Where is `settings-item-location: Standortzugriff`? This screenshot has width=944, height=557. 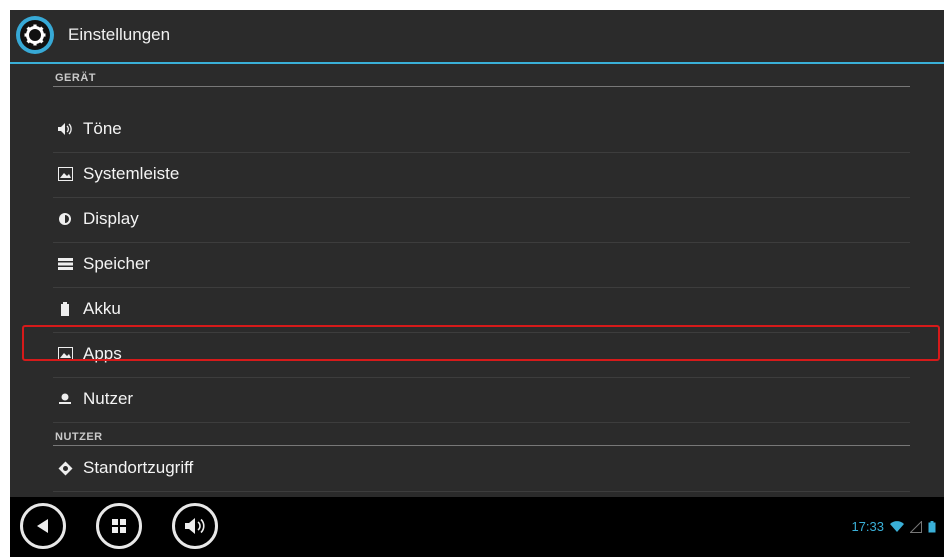
settings-item-location: Standortzugriff is located at coordinates (481, 469).